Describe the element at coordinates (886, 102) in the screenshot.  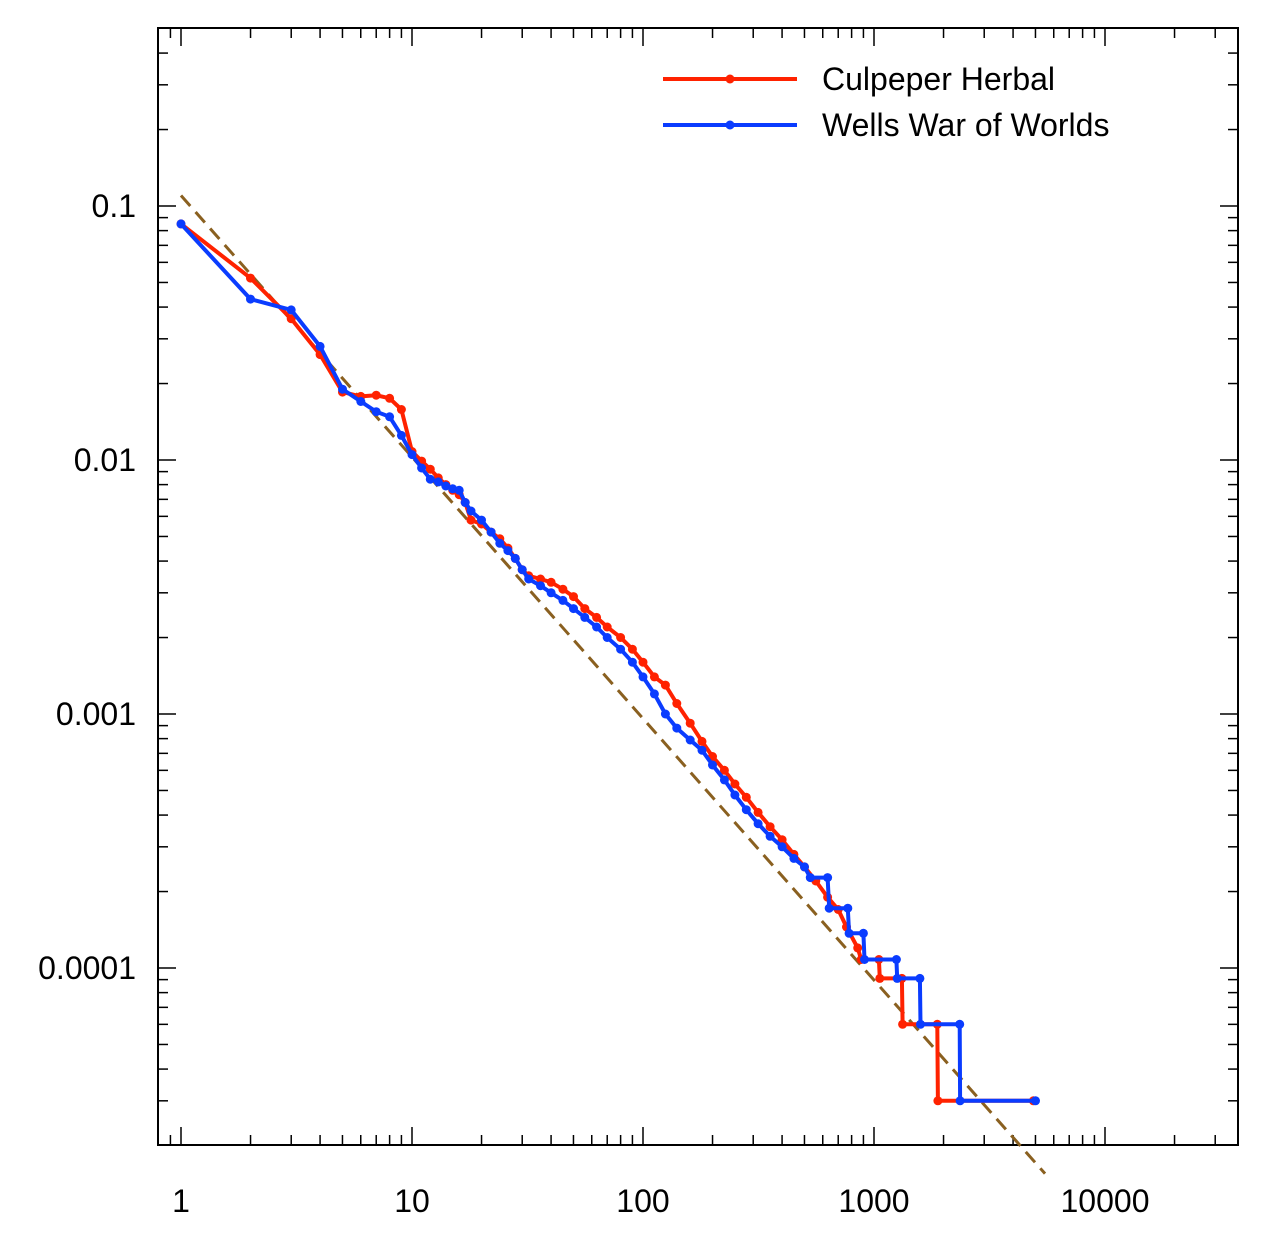
I see `legend: Culpeper Herbal Wells War of Worlds` at that location.